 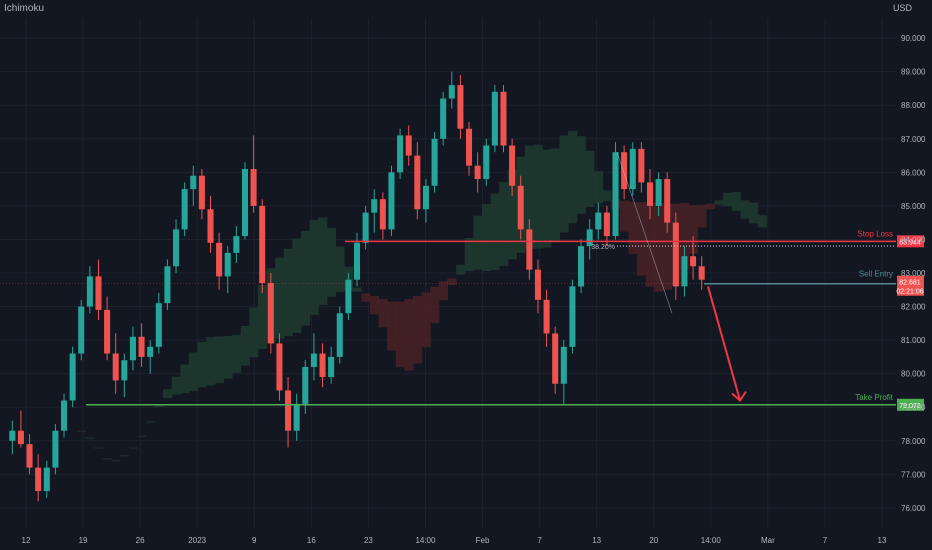 What do you see at coordinates (913, 508) in the screenshot?
I see `price-tick-label: 76.000` at bounding box center [913, 508].